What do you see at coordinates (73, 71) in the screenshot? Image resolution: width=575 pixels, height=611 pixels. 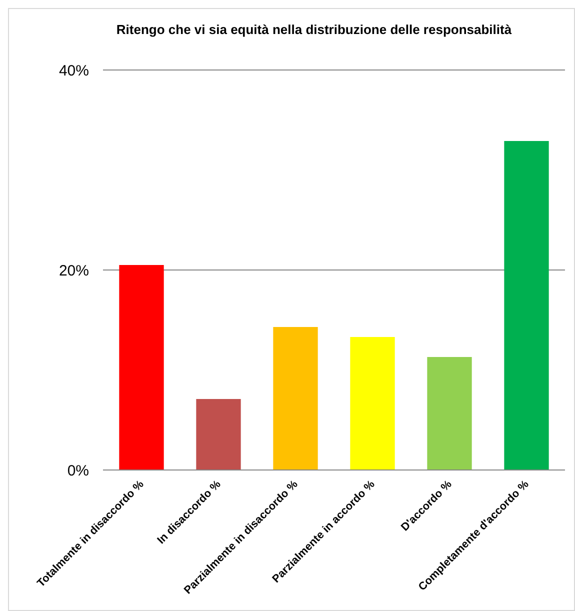 I see `y-tick-label: 40%` at bounding box center [73, 71].